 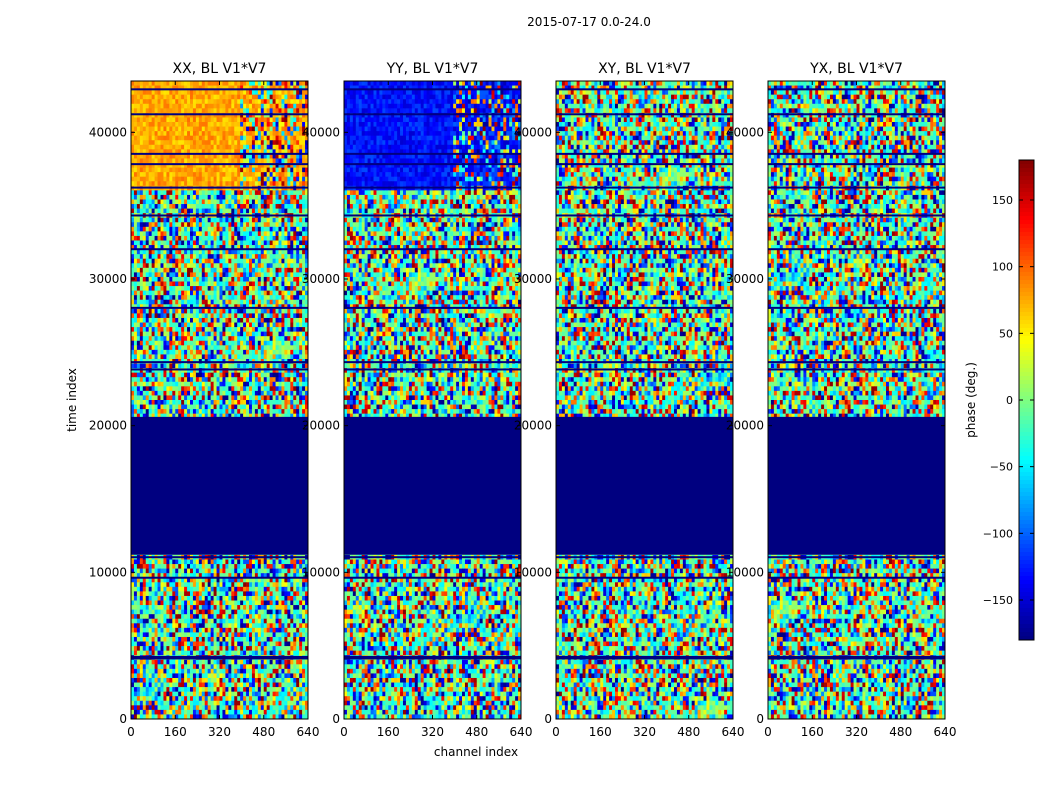 I want to click on colorbar: −150 −100 −50 0 50 100 150 phase (deg.), so click(x=999, y=400).